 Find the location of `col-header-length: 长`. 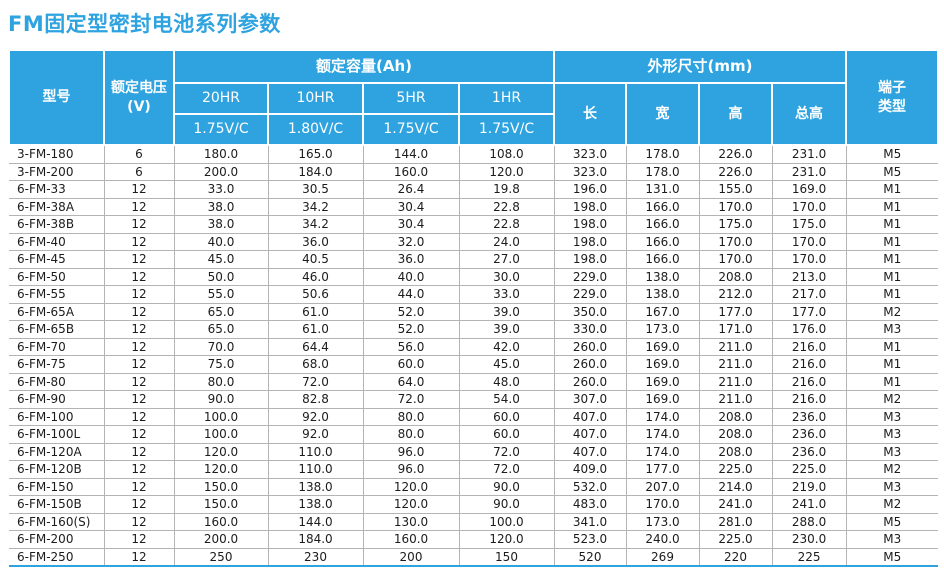

col-header-length: 长 is located at coordinates (590, 114).